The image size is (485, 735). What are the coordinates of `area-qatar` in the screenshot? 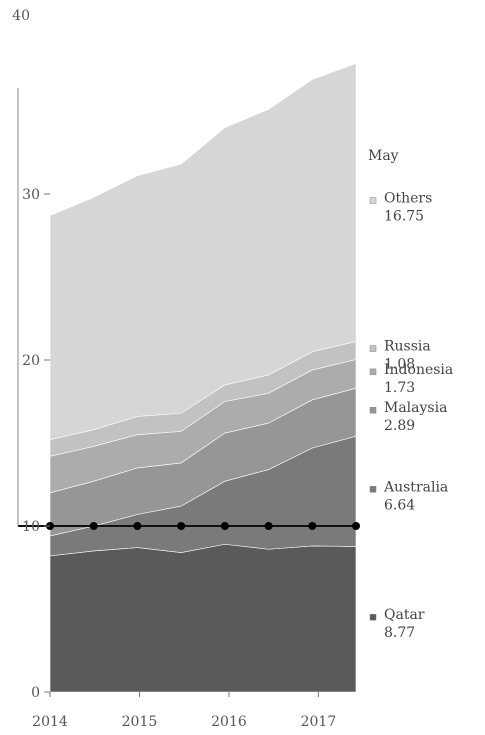 It's located at (203, 618).